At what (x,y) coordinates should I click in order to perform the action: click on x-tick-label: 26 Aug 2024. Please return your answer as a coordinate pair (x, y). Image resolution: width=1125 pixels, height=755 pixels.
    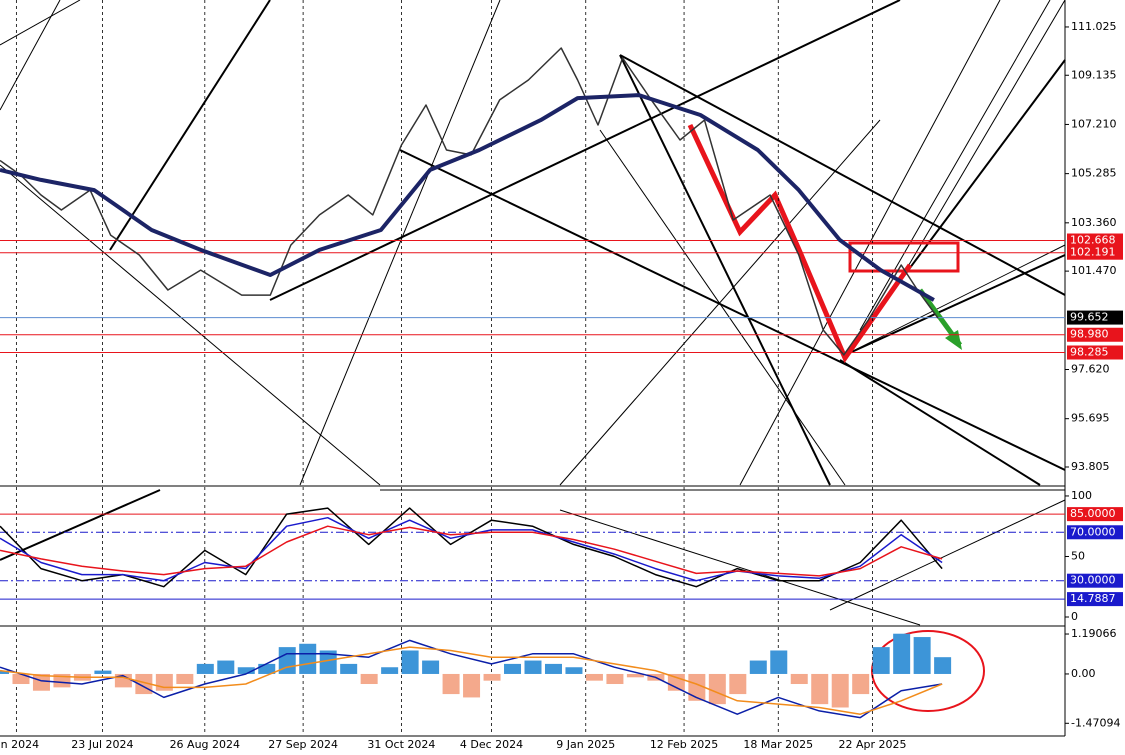
    Looking at the image, I should click on (205, 744).